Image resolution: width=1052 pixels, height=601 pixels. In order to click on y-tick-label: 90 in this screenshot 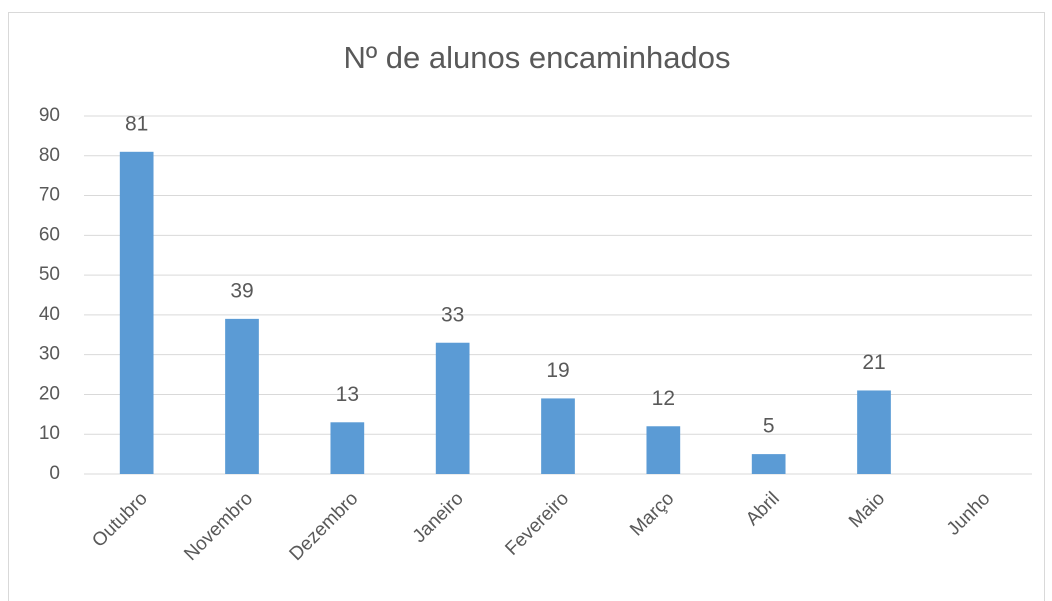, I will do `click(49, 115)`.